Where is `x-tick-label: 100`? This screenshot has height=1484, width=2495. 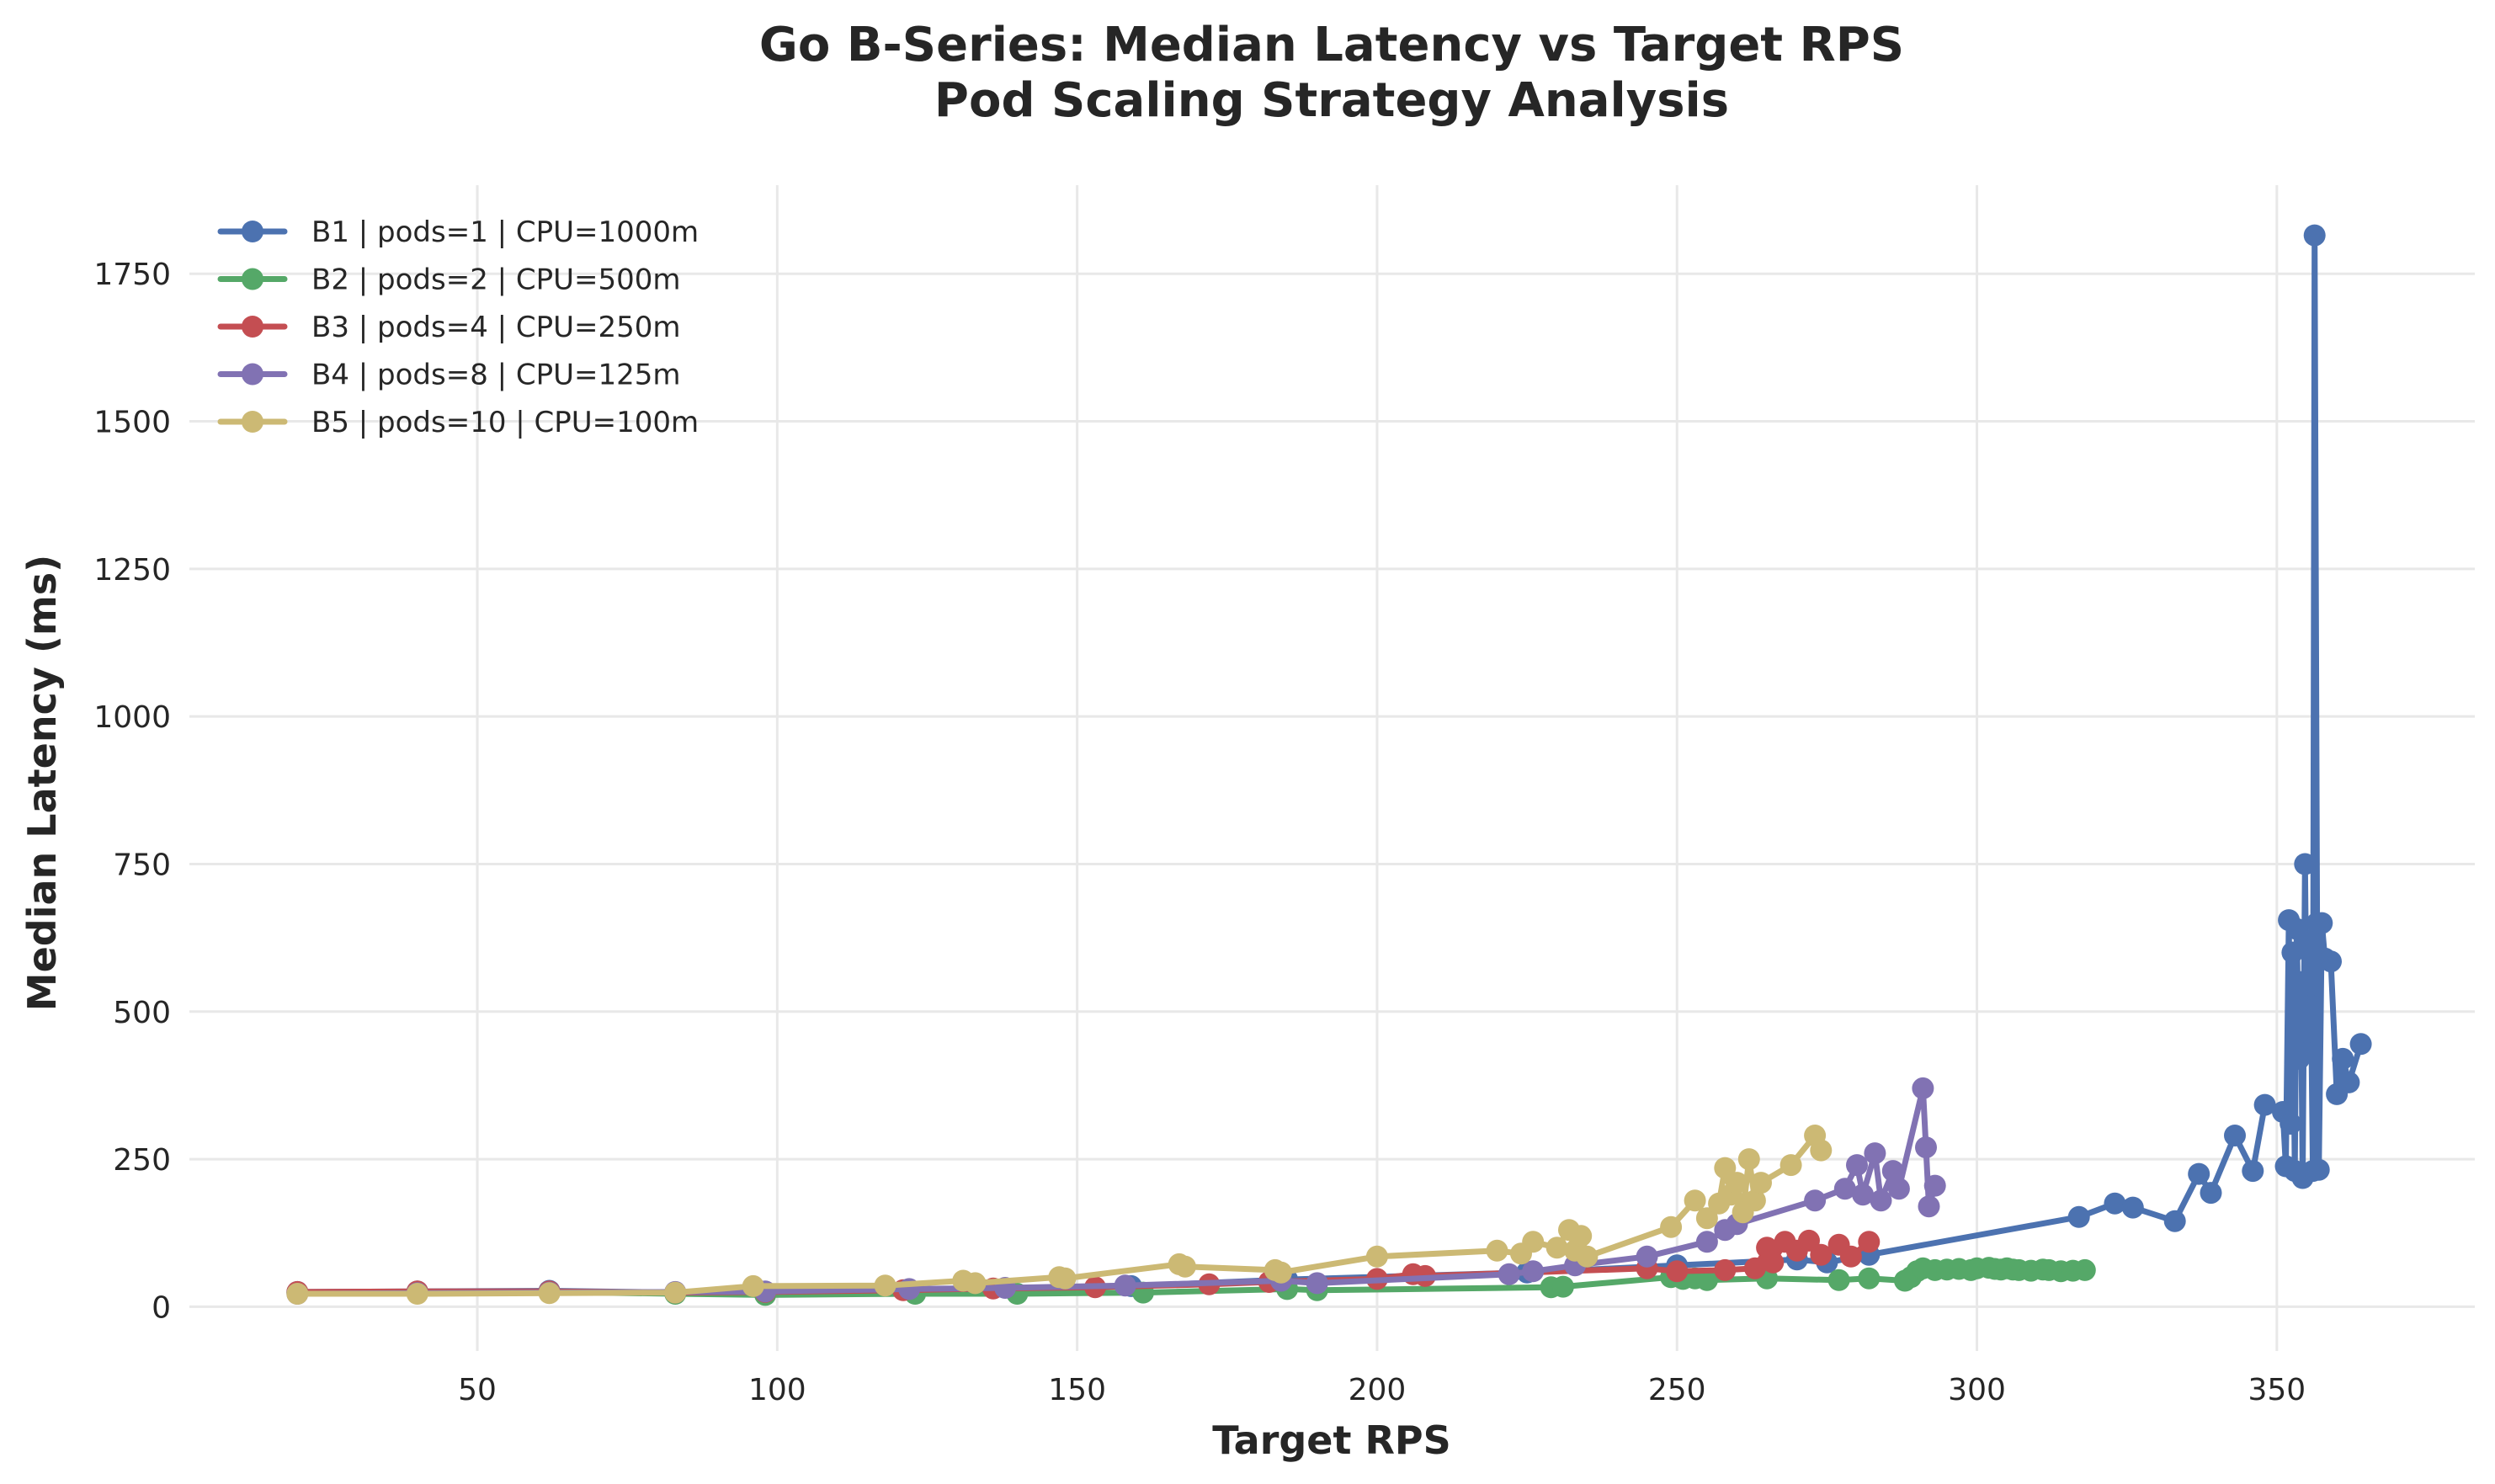 x-tick-label: 100 is located at coordinates (777, 1390).